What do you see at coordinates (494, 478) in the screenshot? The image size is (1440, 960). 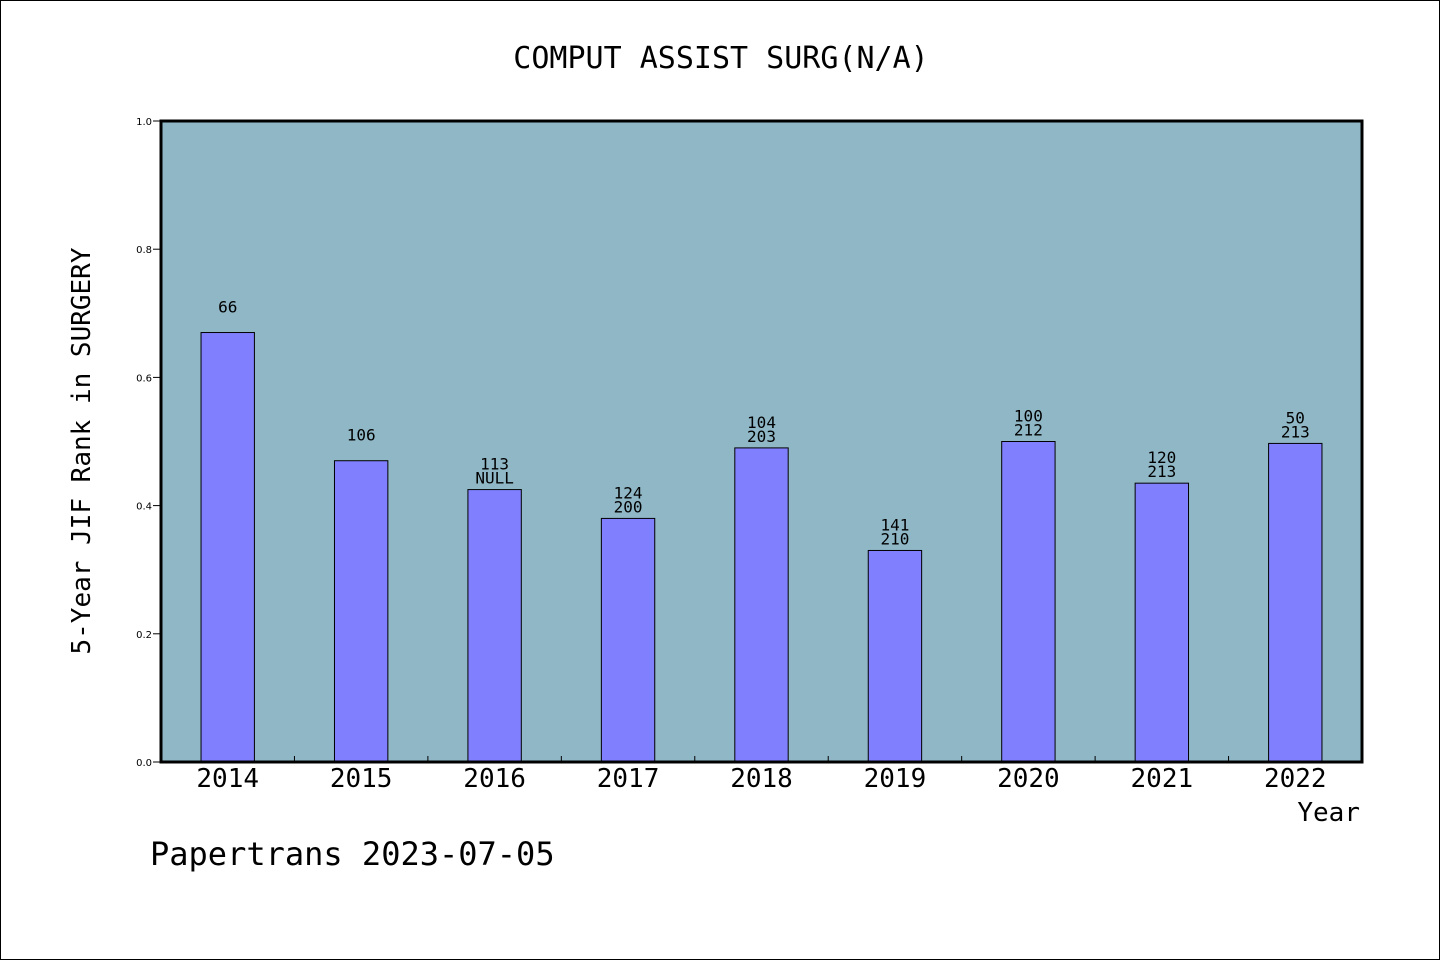 I see `bar-data-label: NULL` at bounding box center [494, 478].